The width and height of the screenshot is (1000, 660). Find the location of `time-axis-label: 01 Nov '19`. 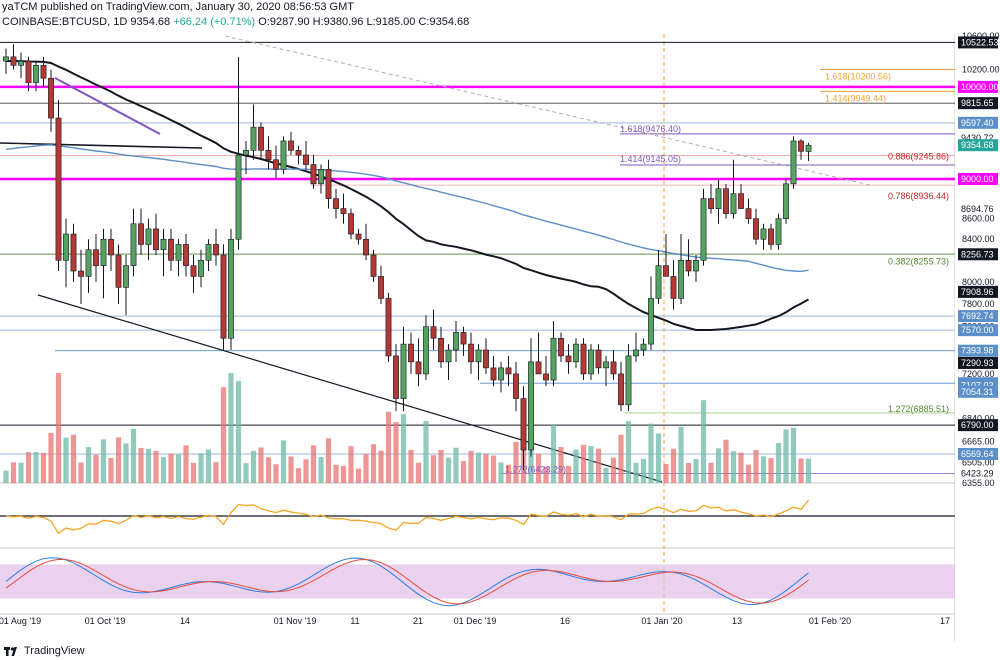

time-axis-label: 01 Nov '19 is located at coordinates (295, 621).